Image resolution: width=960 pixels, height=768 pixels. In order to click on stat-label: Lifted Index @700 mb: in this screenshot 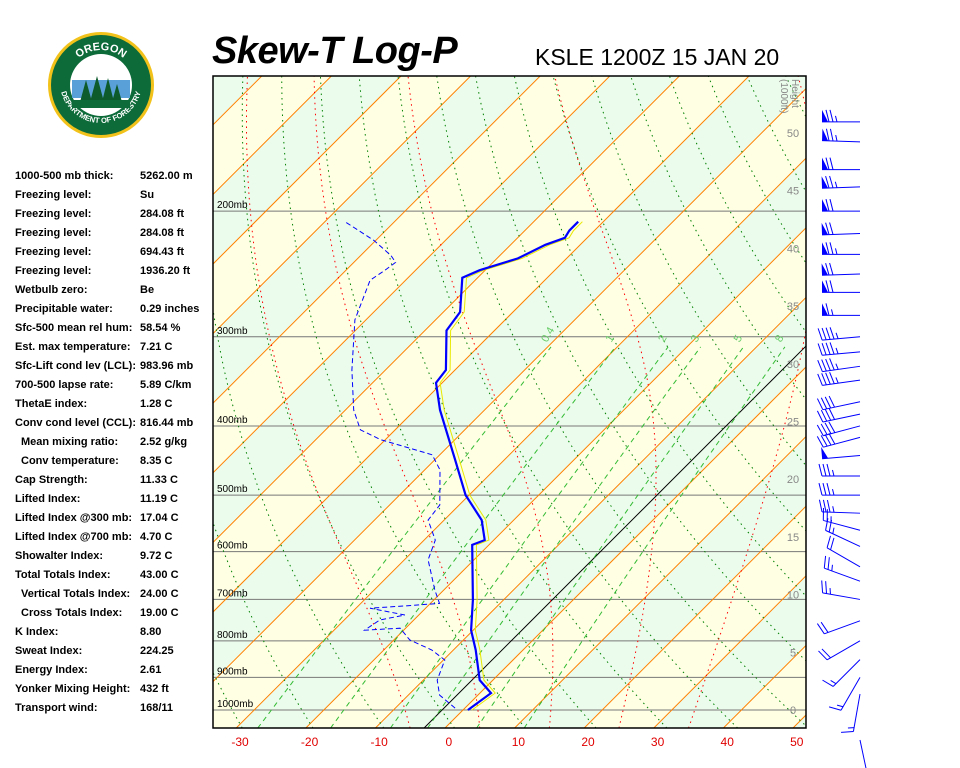, I will do `click(74, 537)`.